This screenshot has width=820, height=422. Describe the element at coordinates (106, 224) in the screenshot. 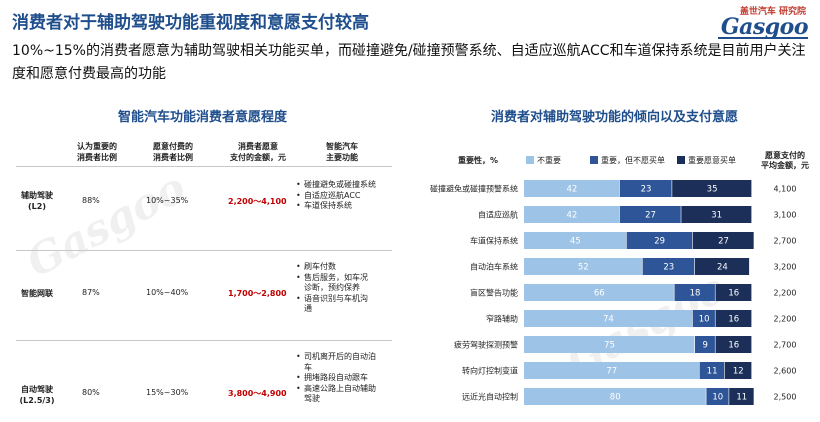

I see `watermark: Gasgoo` at that location.